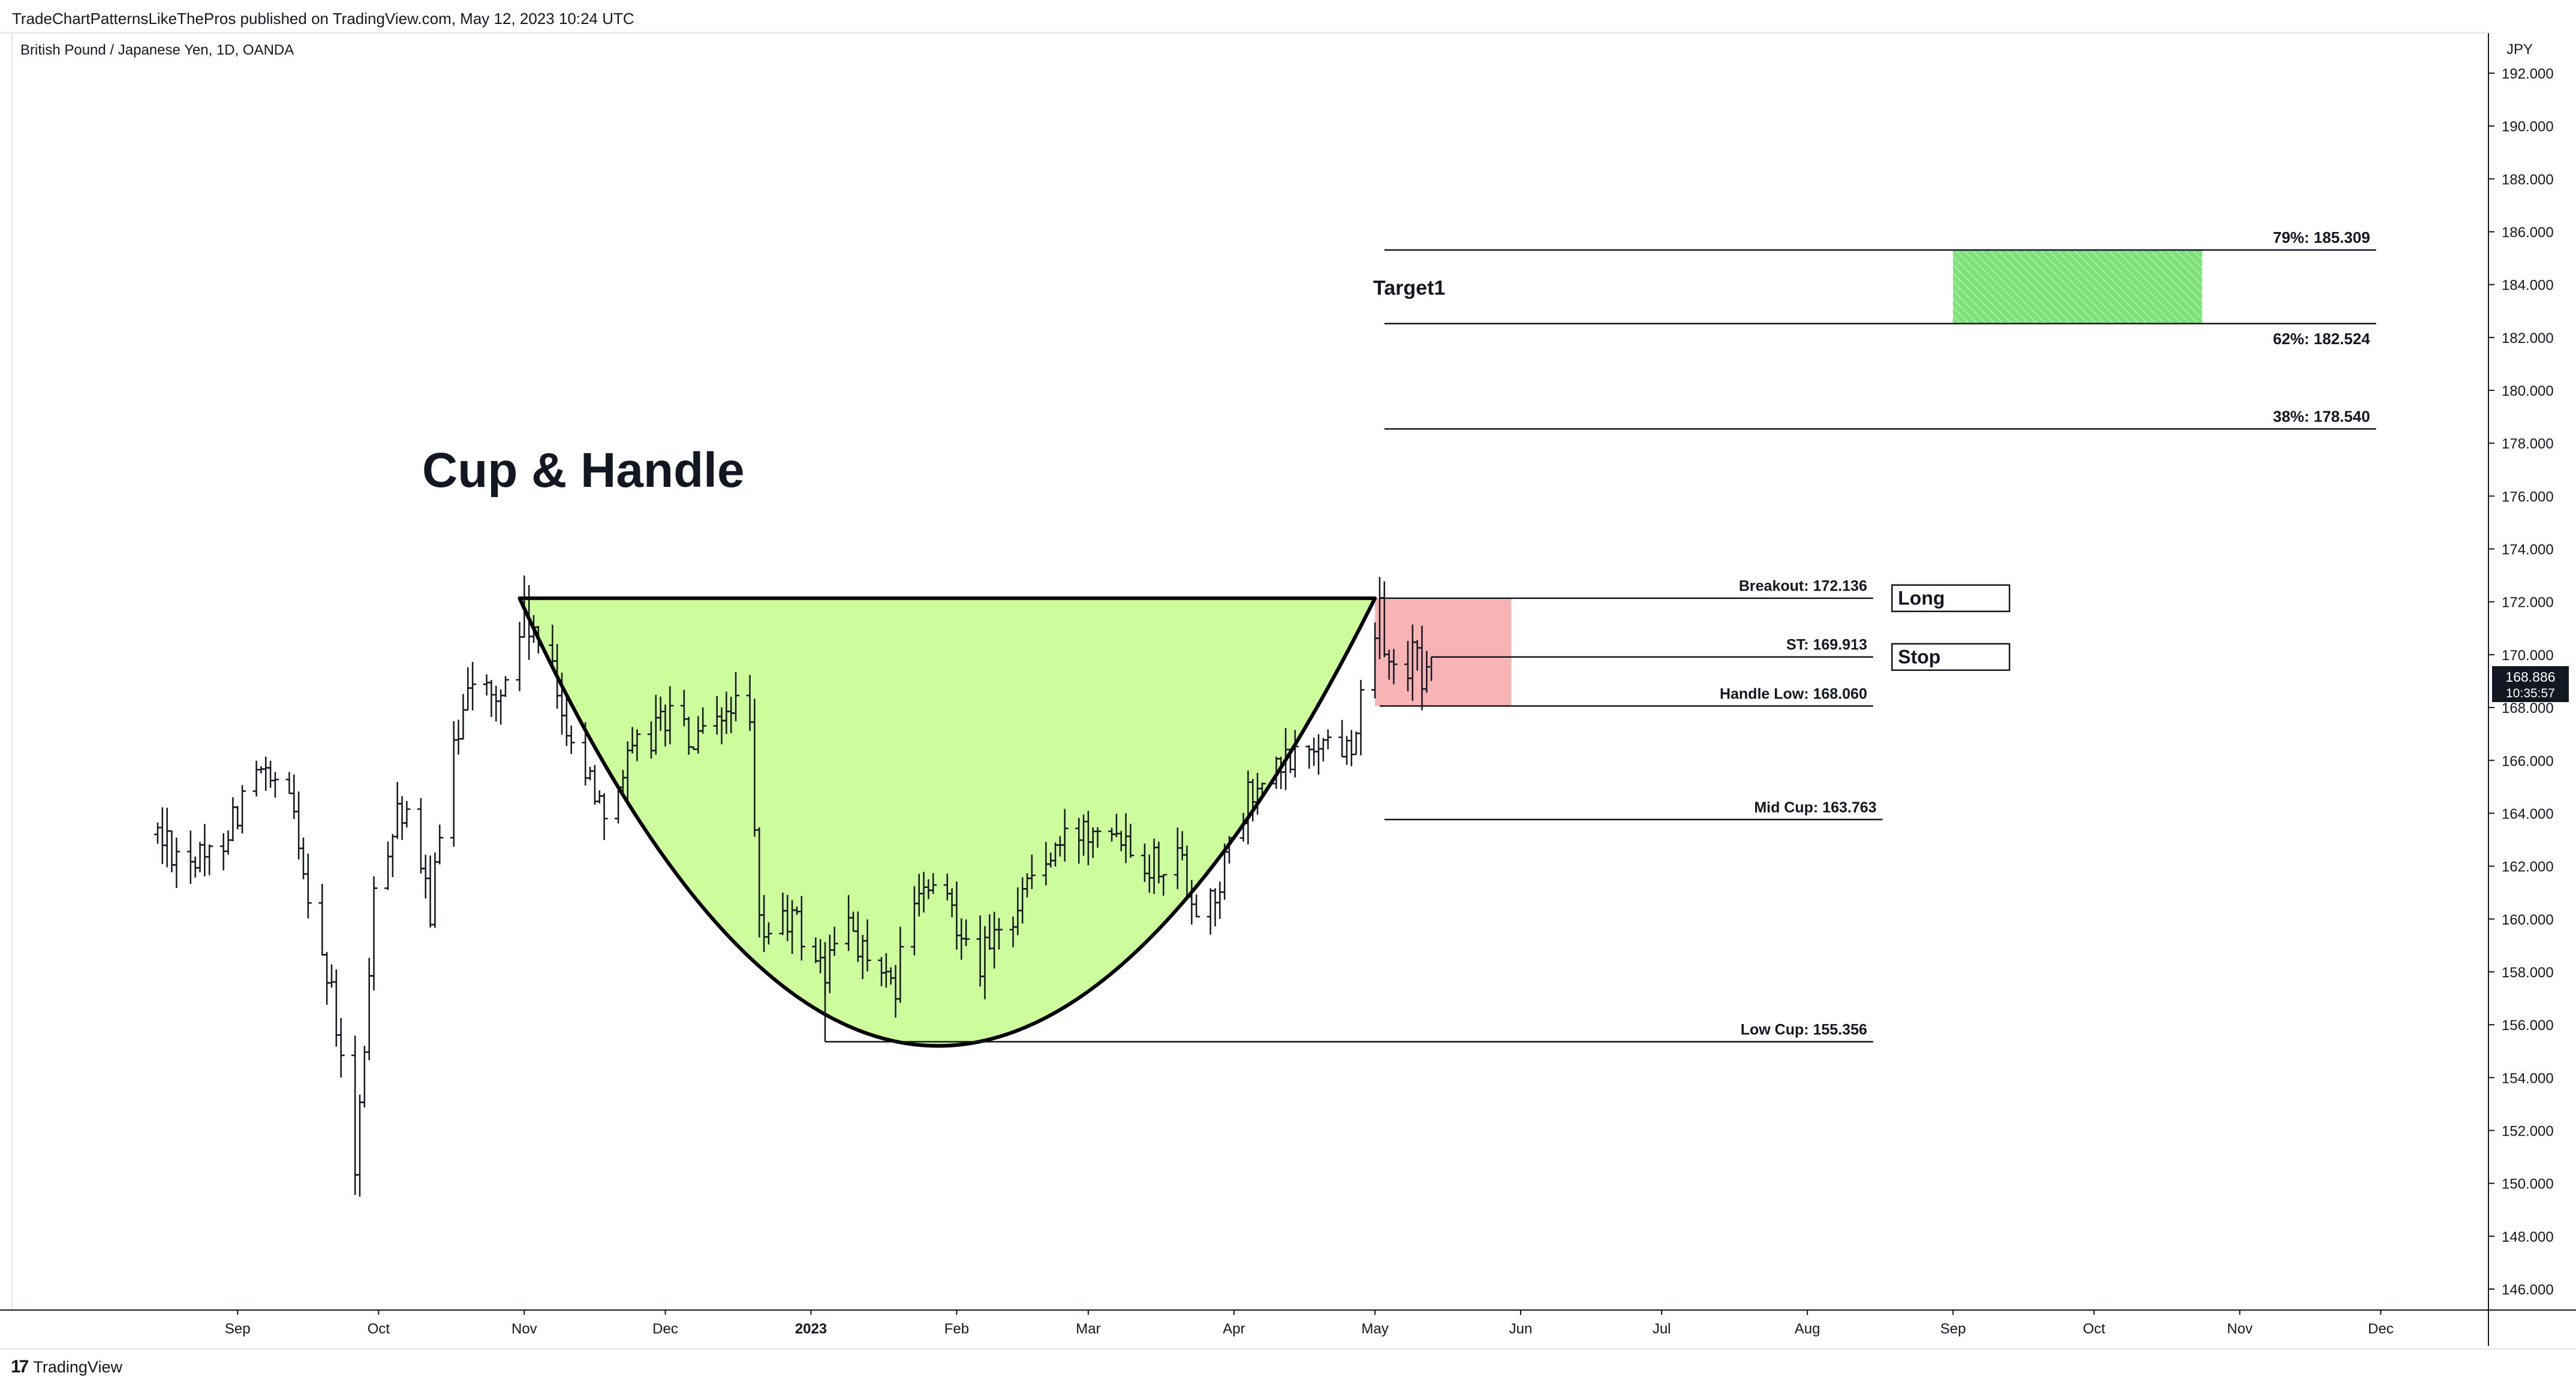 This screenshot has width=2576, height=1385. Describe the element at coordinates (2528, 867) in the screenshot. I see `y-tick-label: 162.000` at that location.